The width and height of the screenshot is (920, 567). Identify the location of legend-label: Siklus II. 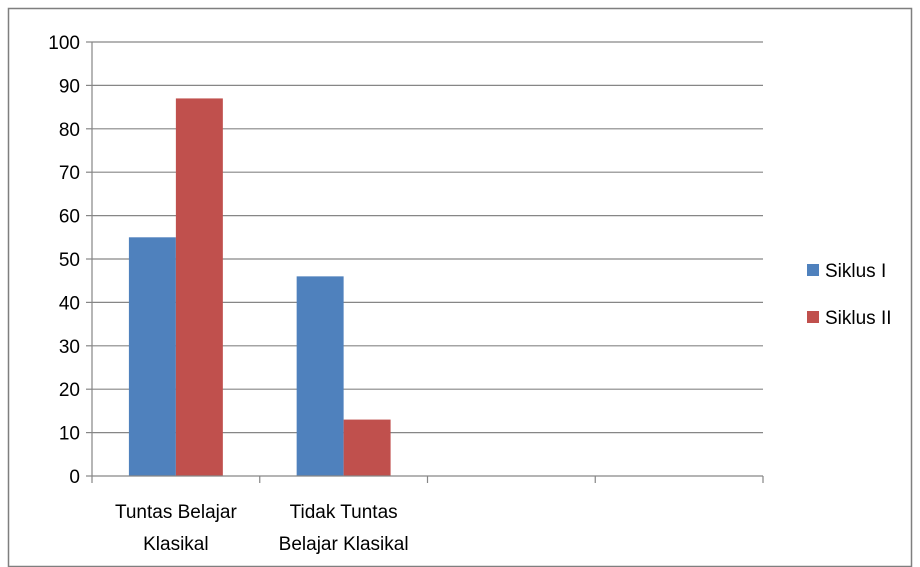
(858, 318).